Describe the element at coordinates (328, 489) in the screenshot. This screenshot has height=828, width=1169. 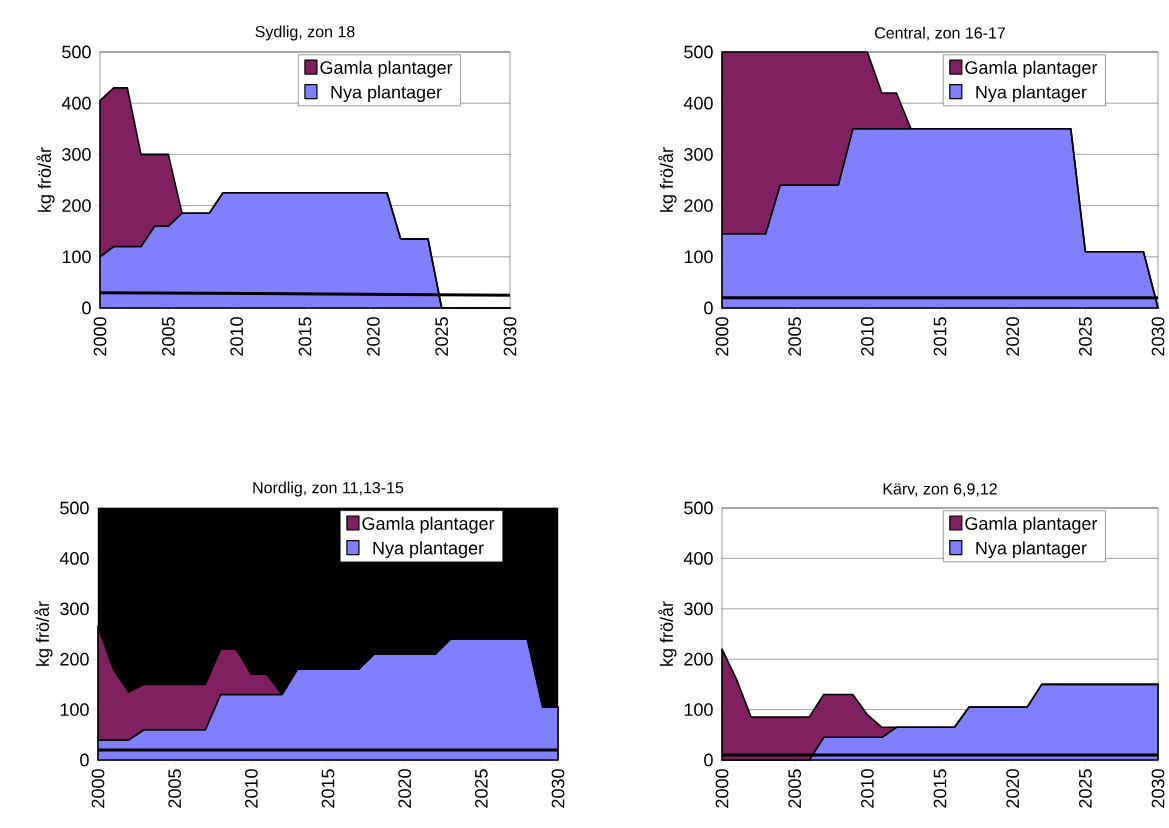
I see `chart-title: Nordlig, zon 11,13-15` at that location.